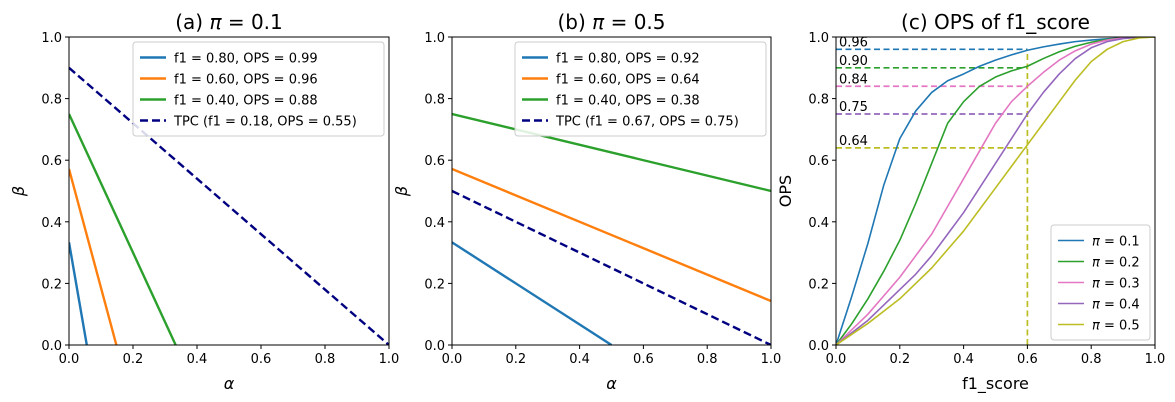 Image resolution: width=1175 pixels, height=402 pixels. I want to click on marker-value-label: 0.64, so click(853, 141).